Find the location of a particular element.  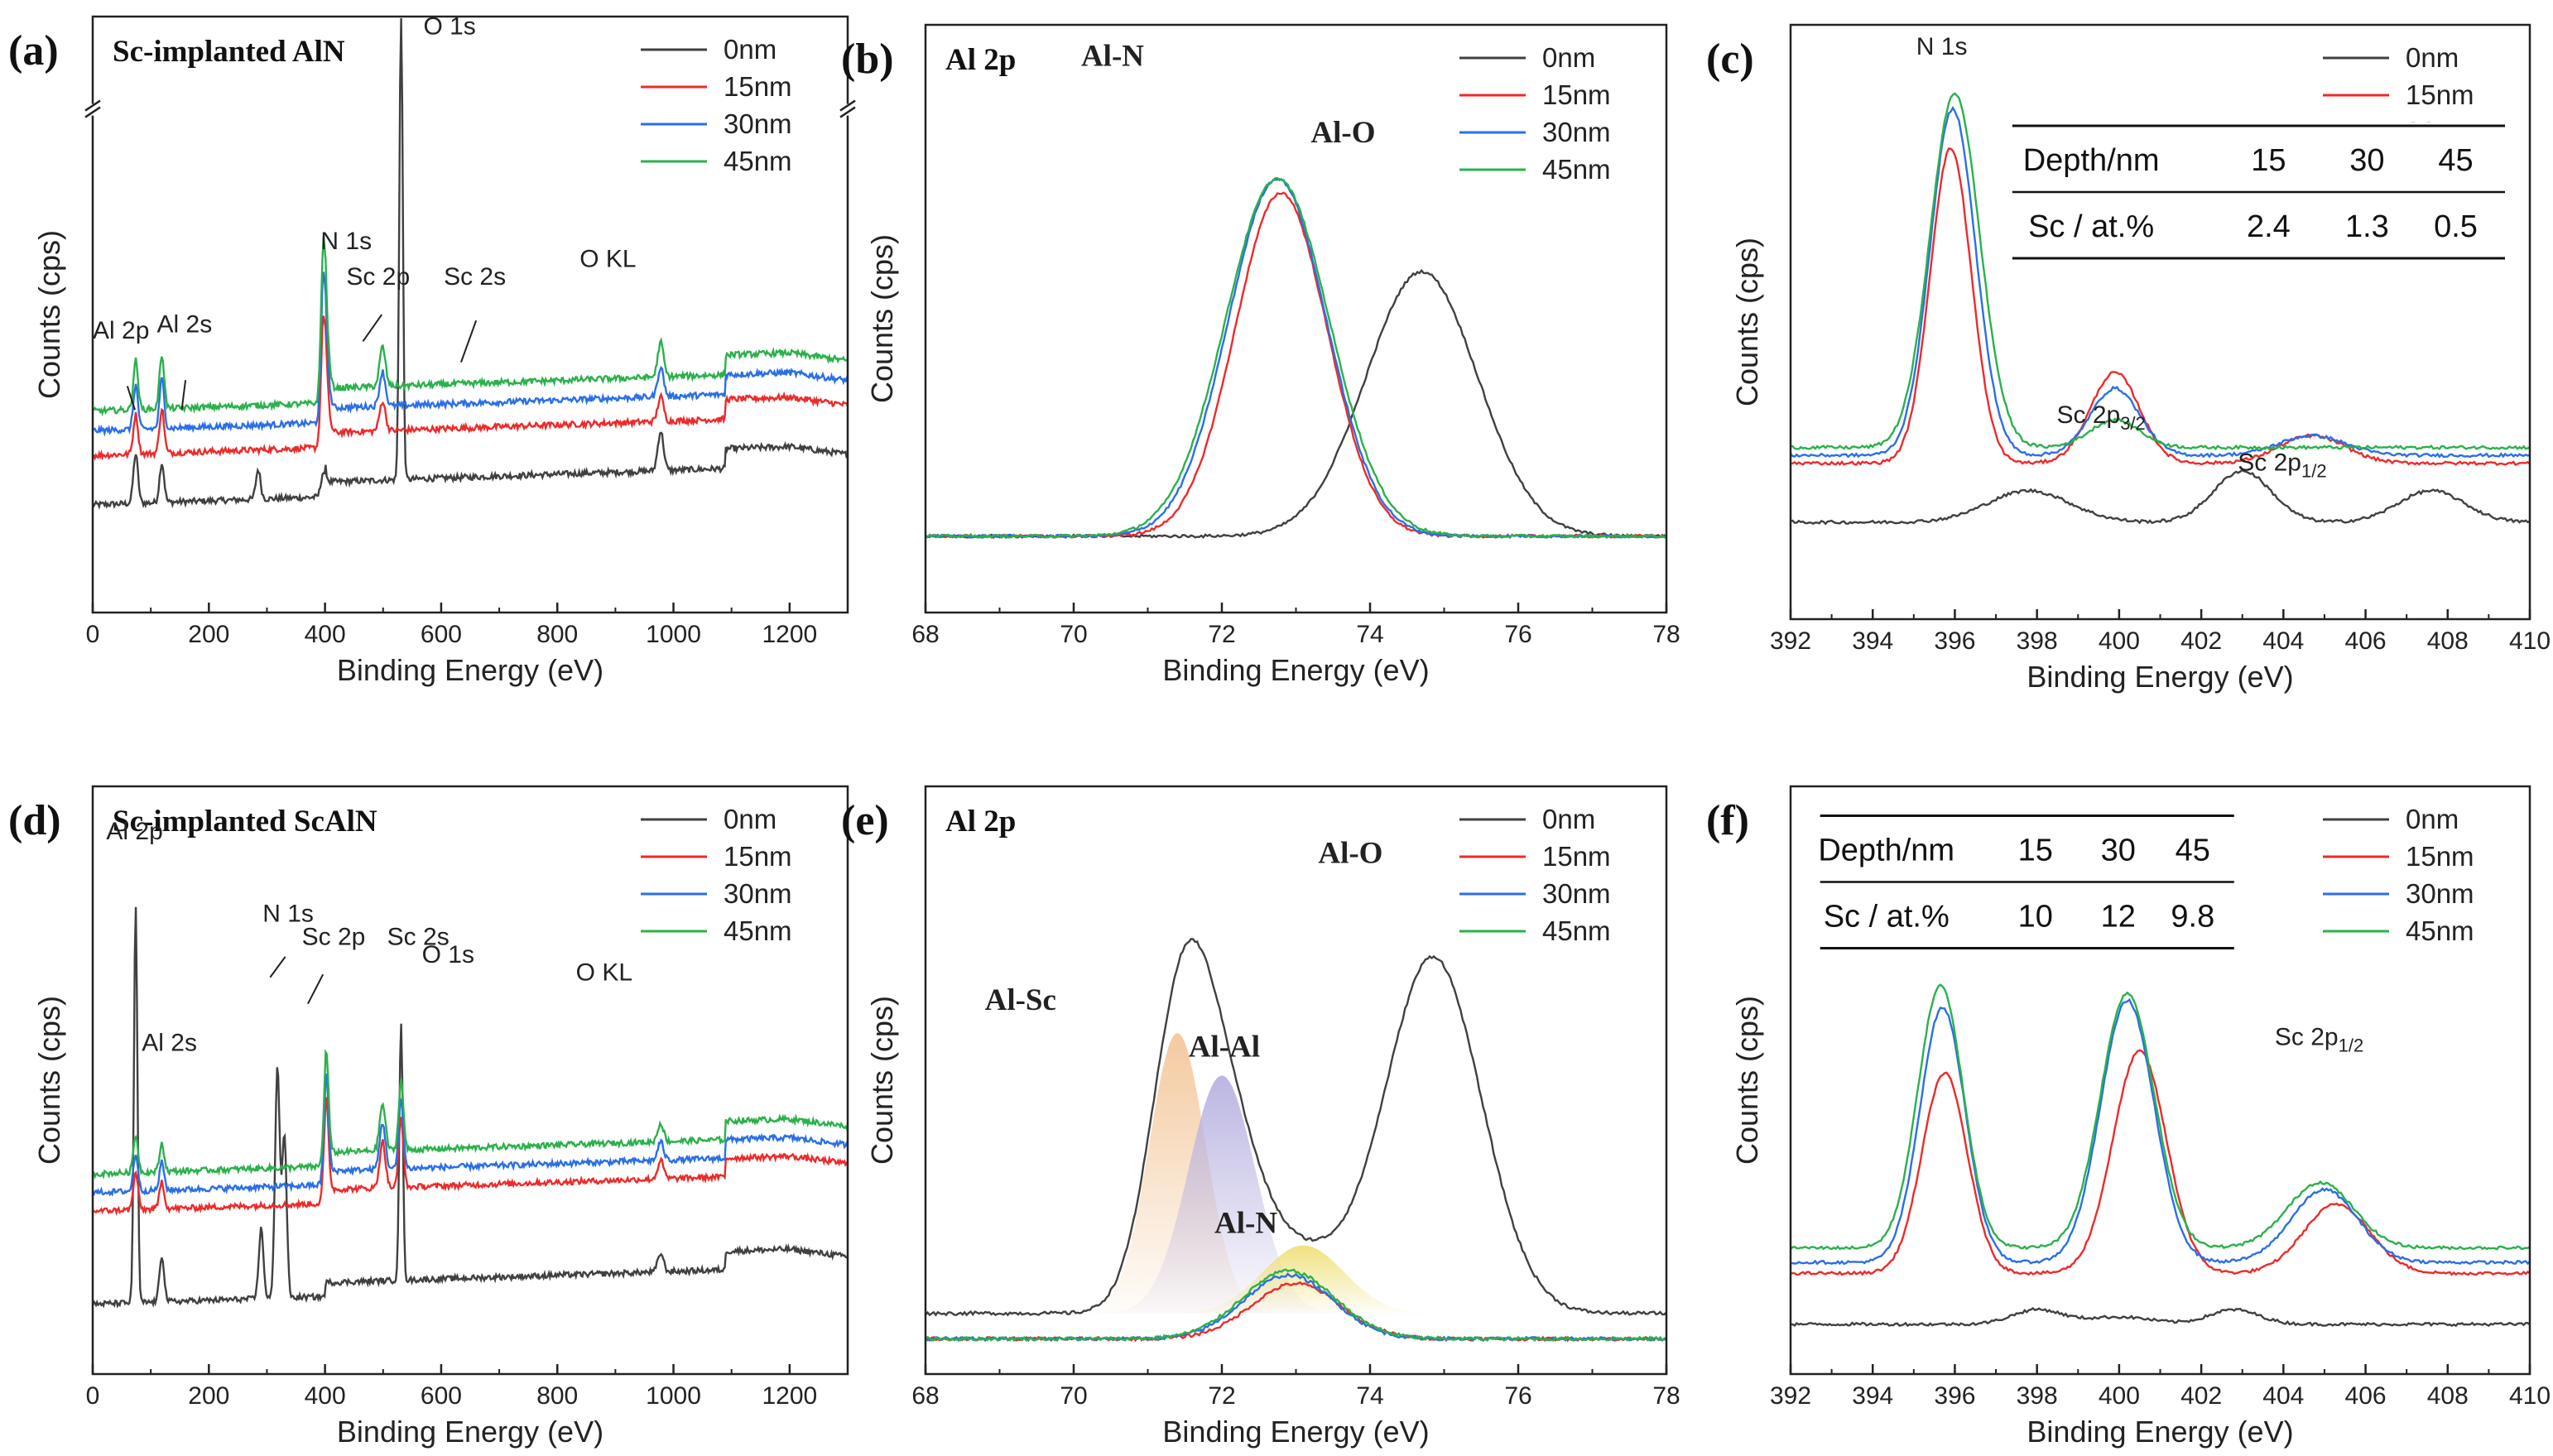

panel-title: Sc-implanted ScAlN is located at coordinates (245, 822).